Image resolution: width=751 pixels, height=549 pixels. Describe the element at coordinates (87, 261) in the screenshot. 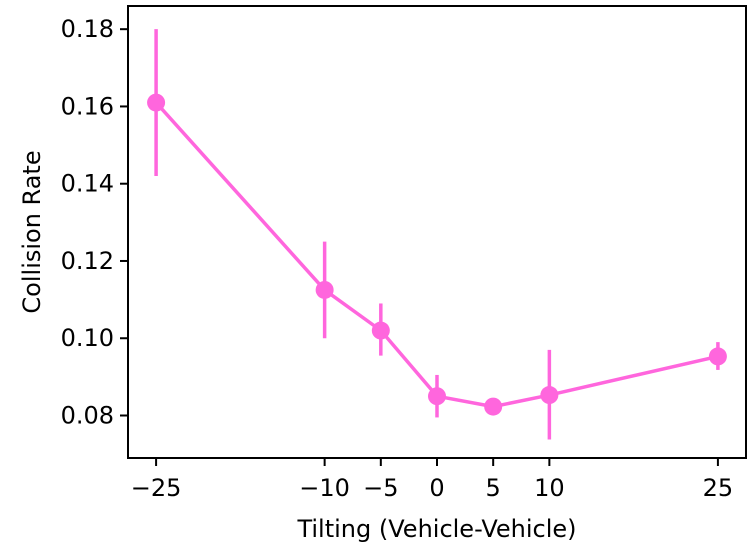

I see `y-tick-label: 0.12` at that location.